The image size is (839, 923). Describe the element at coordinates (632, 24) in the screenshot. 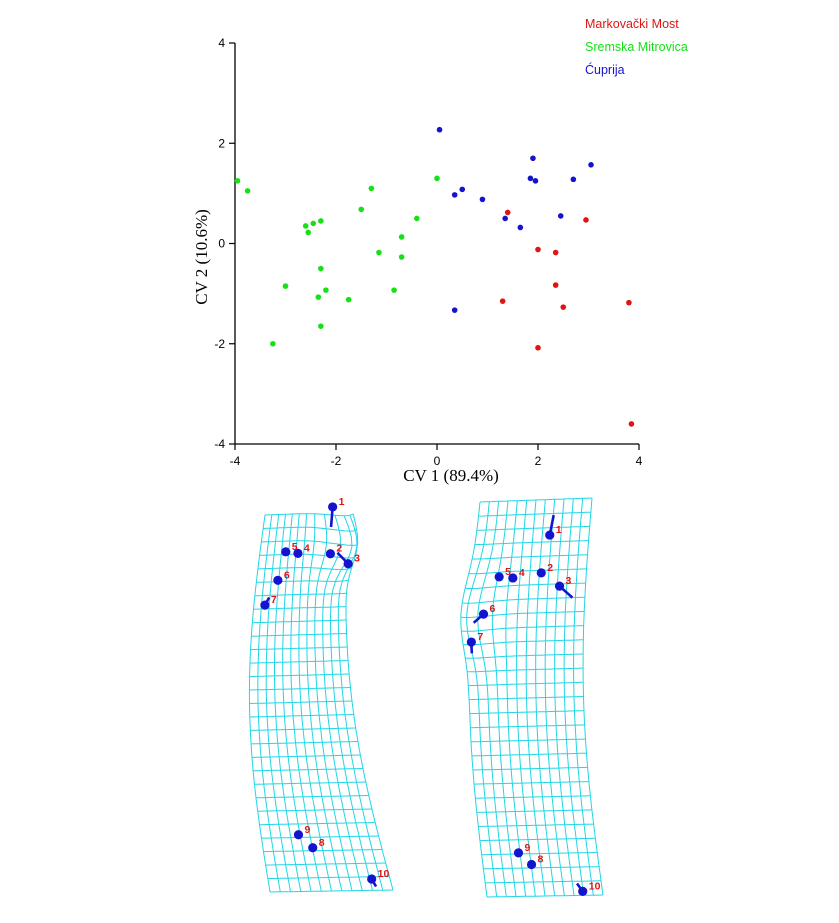

I see `legend-entry-markovacki-most: Markovački Most` at that location.